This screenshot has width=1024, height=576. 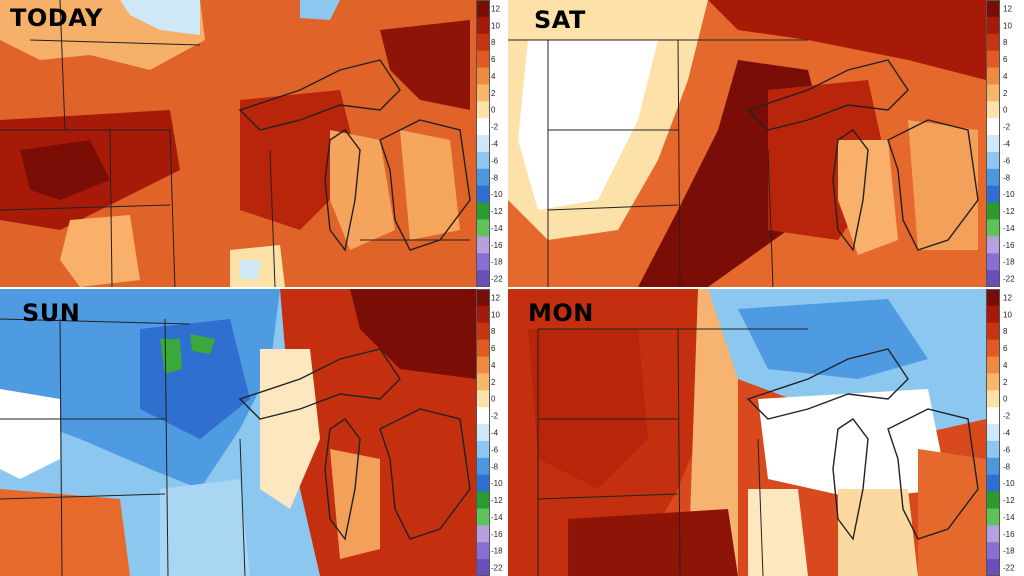 I want to click on colorbar-sat, so click(x=993, y=143).